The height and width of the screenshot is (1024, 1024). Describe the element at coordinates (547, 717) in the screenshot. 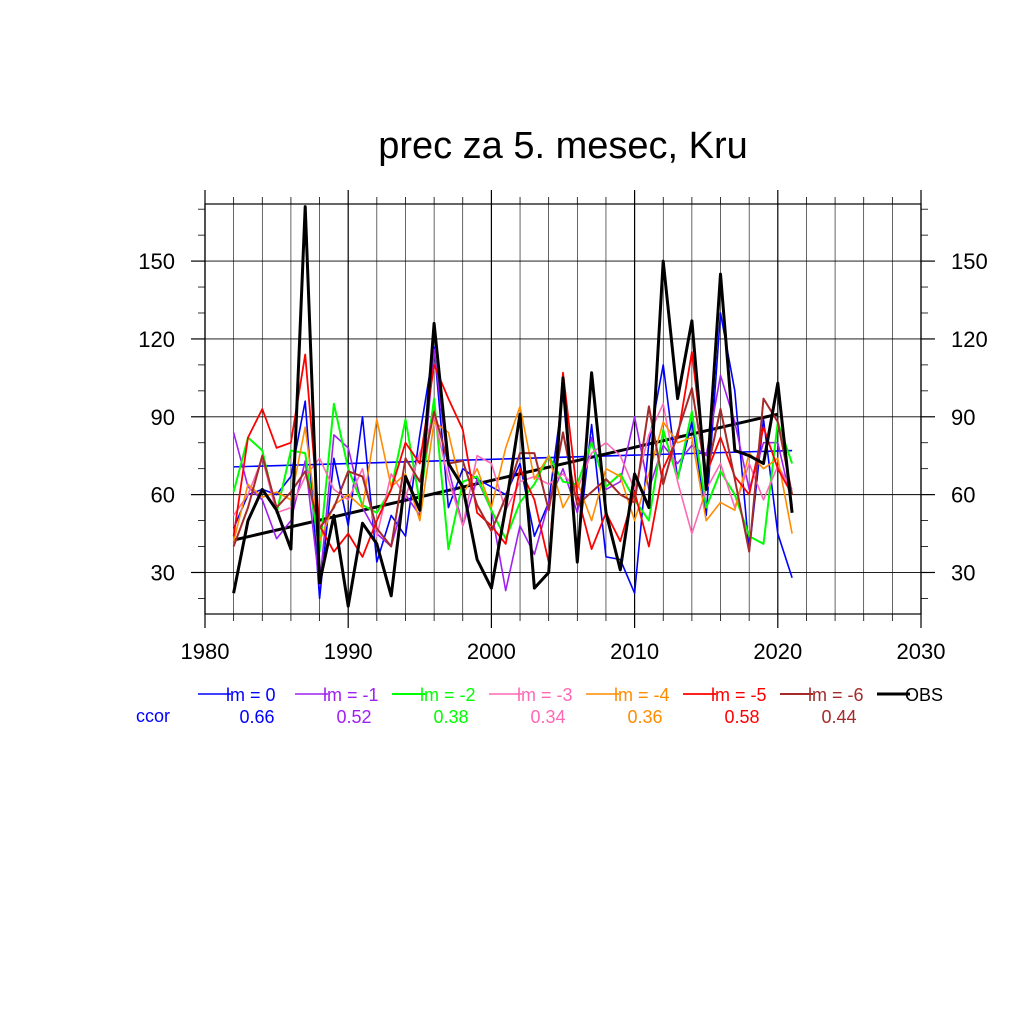

I see `ccor-value-3: 0.34` at that location.